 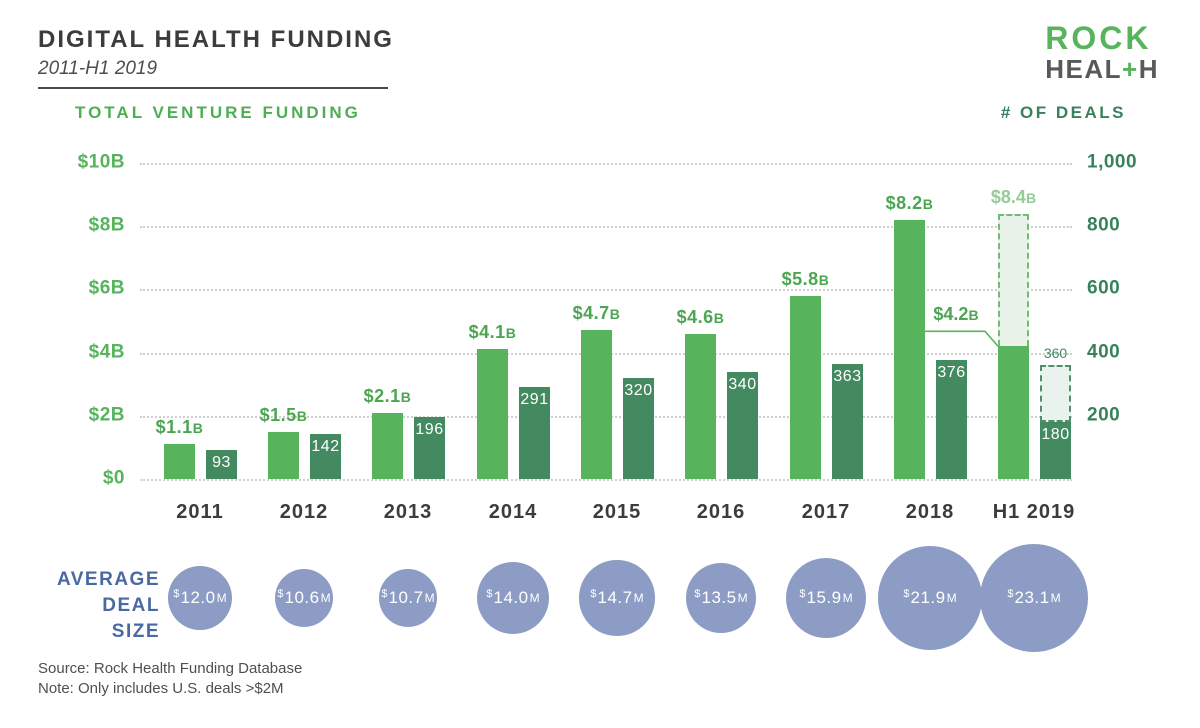 What do you see at coordinates (131, 605) in the screenshot?
I see `average-deal-size-line2: DEAL` at bounding box center [131, 605].